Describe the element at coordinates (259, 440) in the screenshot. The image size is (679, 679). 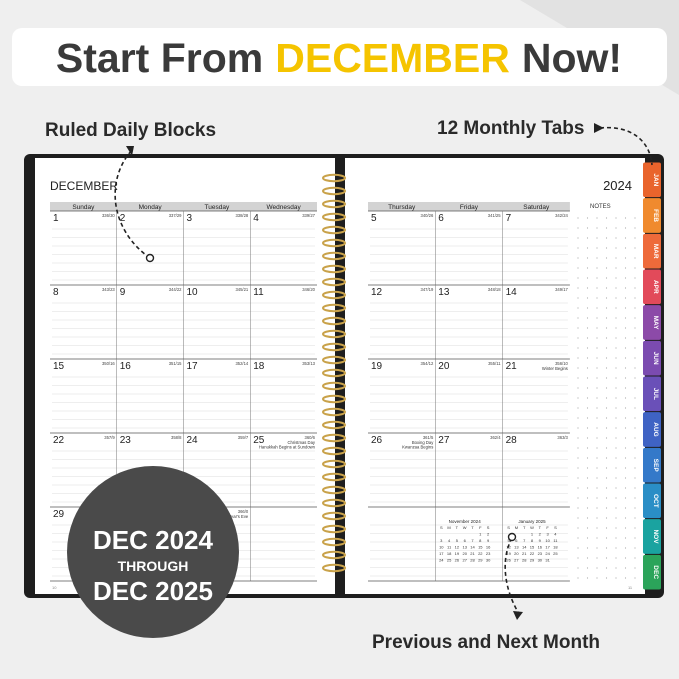
I see `date: 25` at that location.